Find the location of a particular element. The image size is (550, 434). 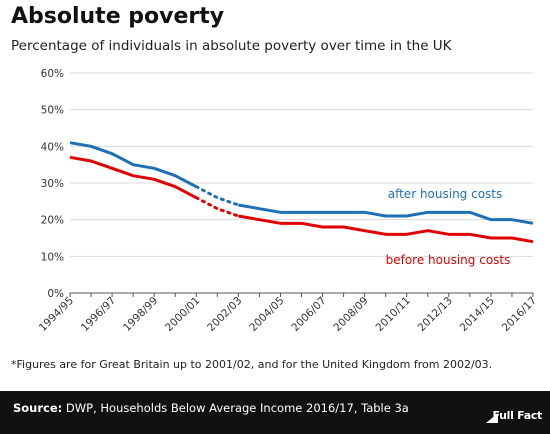

x-tick-label: 2002/03 is located at coordinates (224, 314).